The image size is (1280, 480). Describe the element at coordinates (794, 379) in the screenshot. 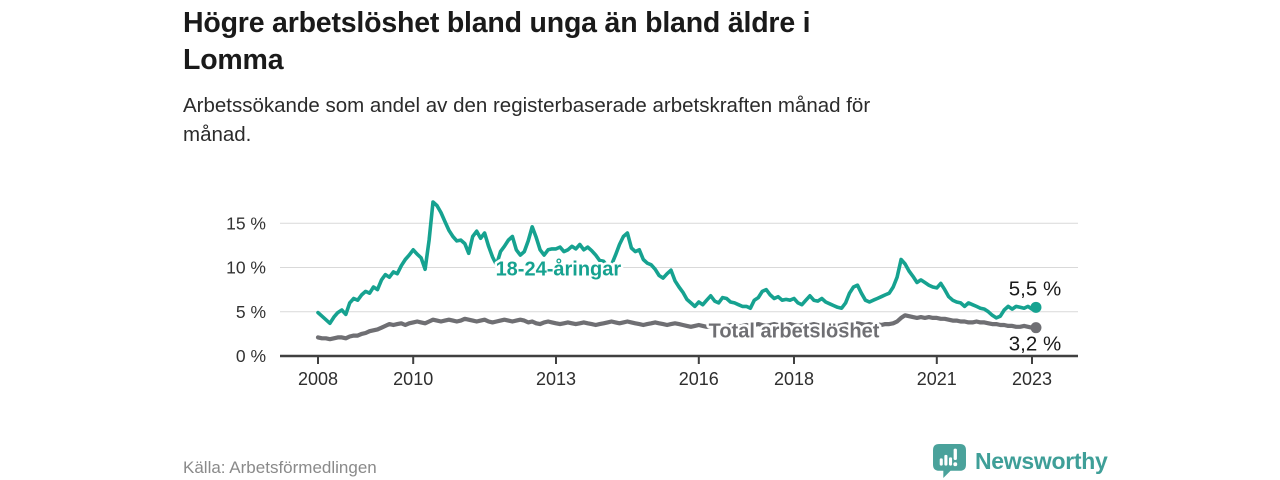

I see `x-axis-tick-label: 2018` at that location.